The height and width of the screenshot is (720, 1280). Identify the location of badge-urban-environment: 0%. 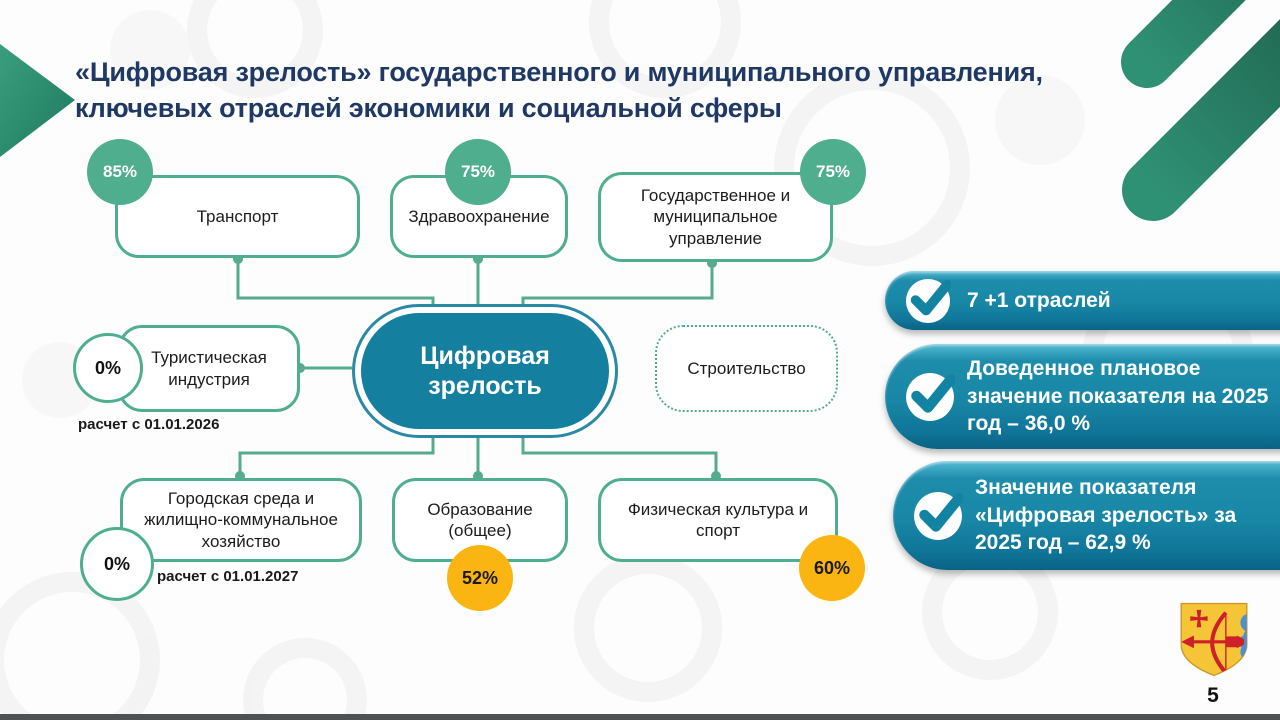
(117, 564).